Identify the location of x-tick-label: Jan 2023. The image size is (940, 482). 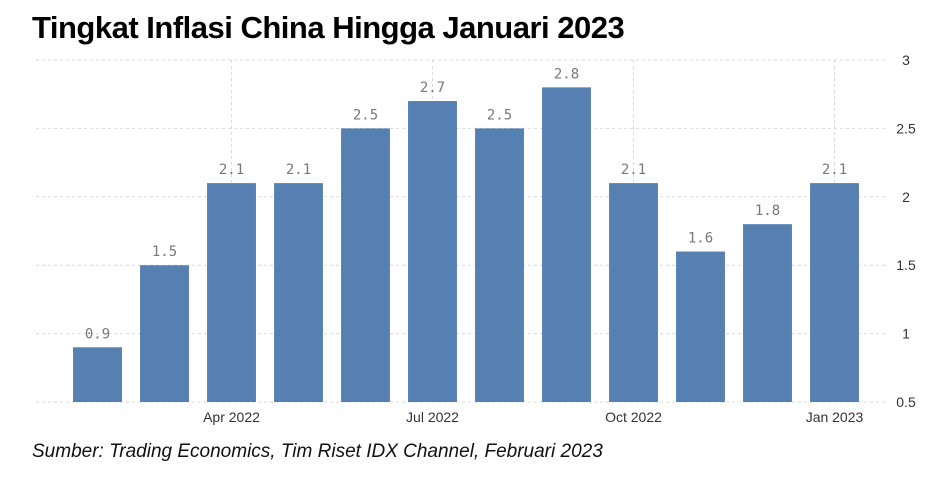
(835, 417).